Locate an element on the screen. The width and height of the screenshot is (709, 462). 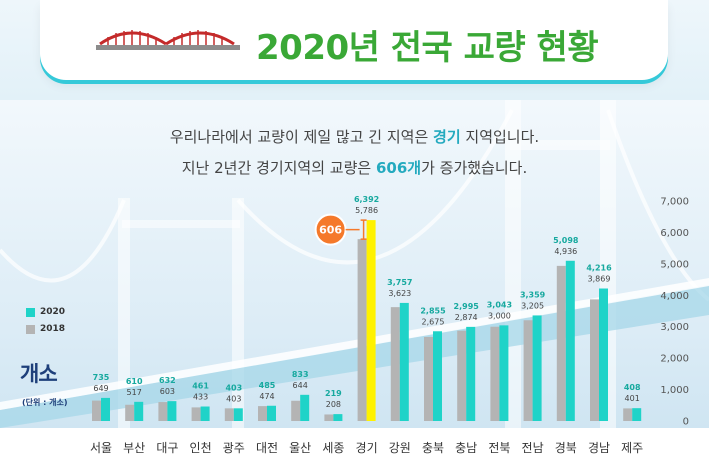
intro-line-1-prefix: 우리나라에서 교량이 제일 많고 긴 지역은 is located at coordinates (301, 137).